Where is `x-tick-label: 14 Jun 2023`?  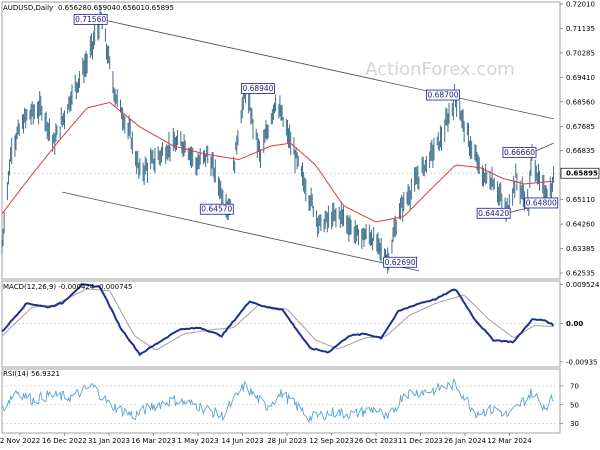 x-tick-label: 14 Jun 2023 is located at coordinates (242, 441).